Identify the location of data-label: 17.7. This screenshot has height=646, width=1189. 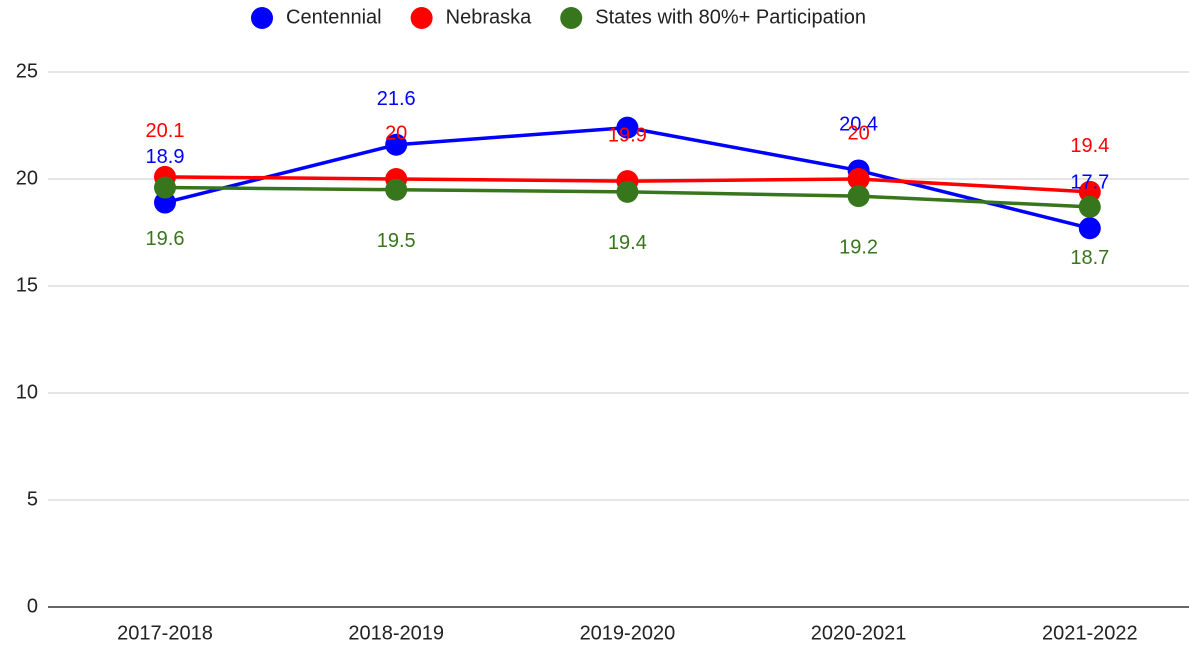
(1089, 183).